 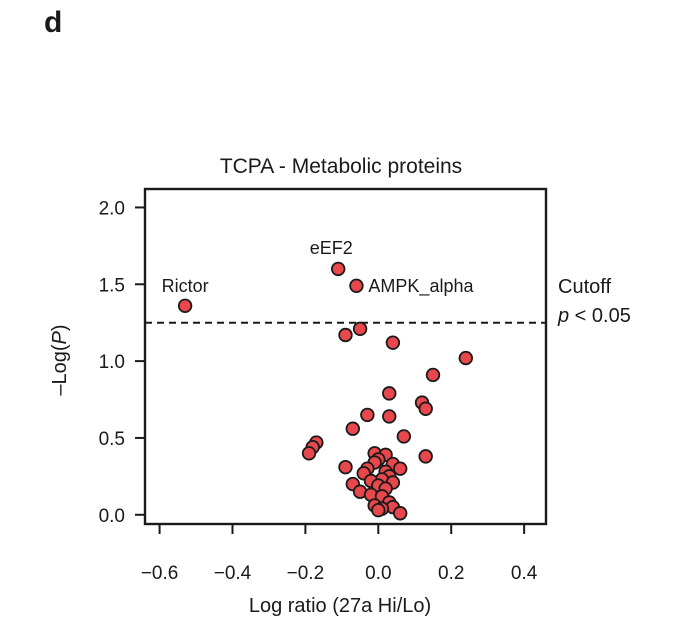 I want to click on y-axis-label: –Log(P), so click(x=60, y=359).